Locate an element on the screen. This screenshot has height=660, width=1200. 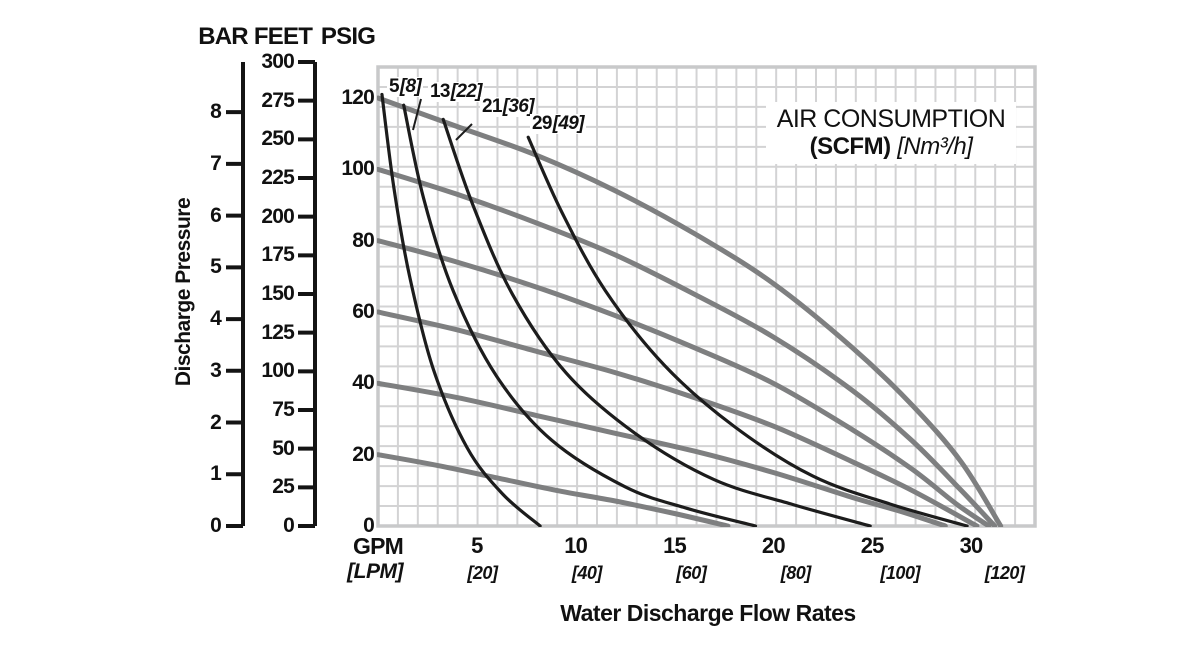
air-13-scfm-label: 13[22] is located at coordinates (456, 92).